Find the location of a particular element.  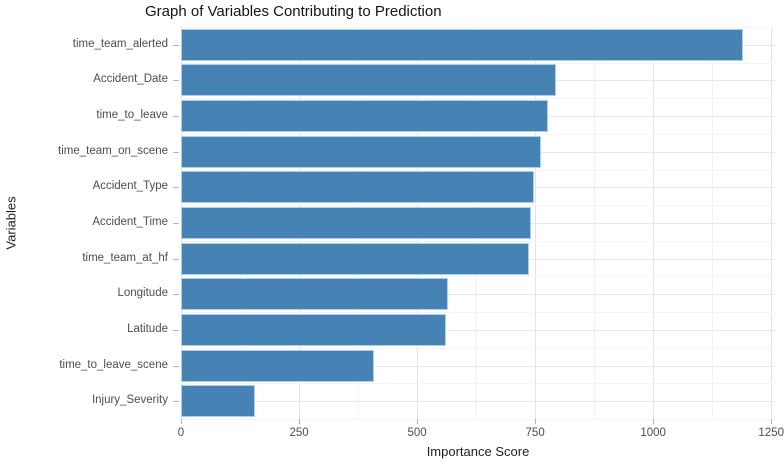

y-tick-label: Injury_Severity is located at coordinates (129, 400).